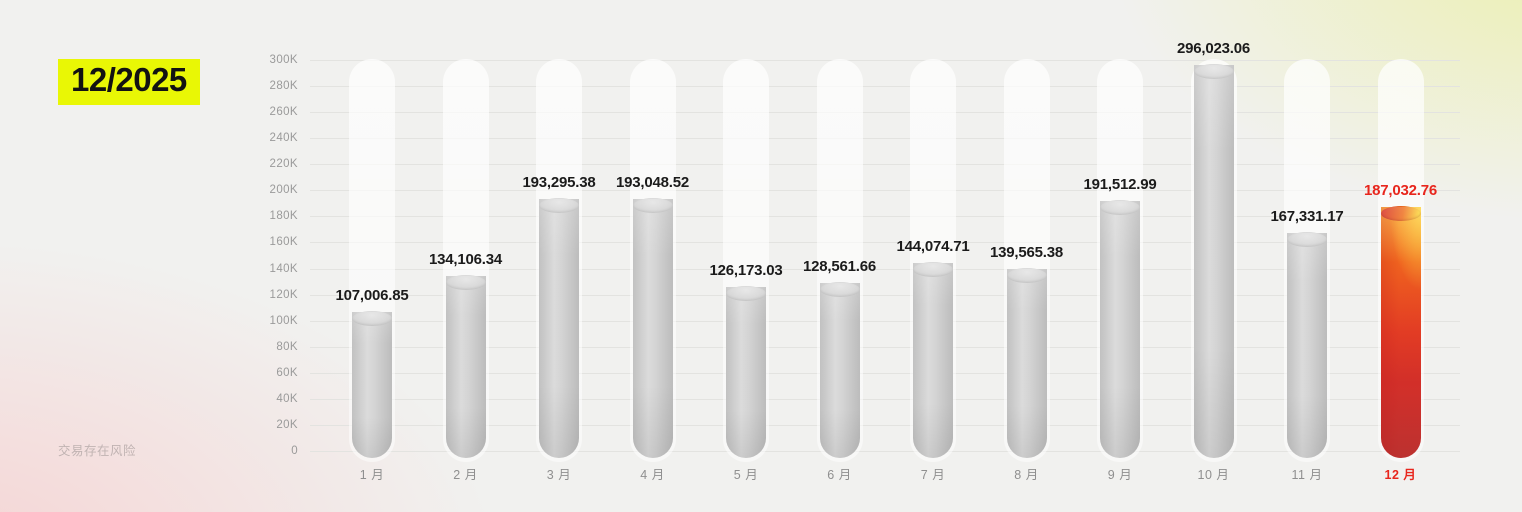 The image size is (1522, 512). Describe the element at coordinates (933, 247) in the screenshot. I see `bar-value-label: 144,074.71` at that location.